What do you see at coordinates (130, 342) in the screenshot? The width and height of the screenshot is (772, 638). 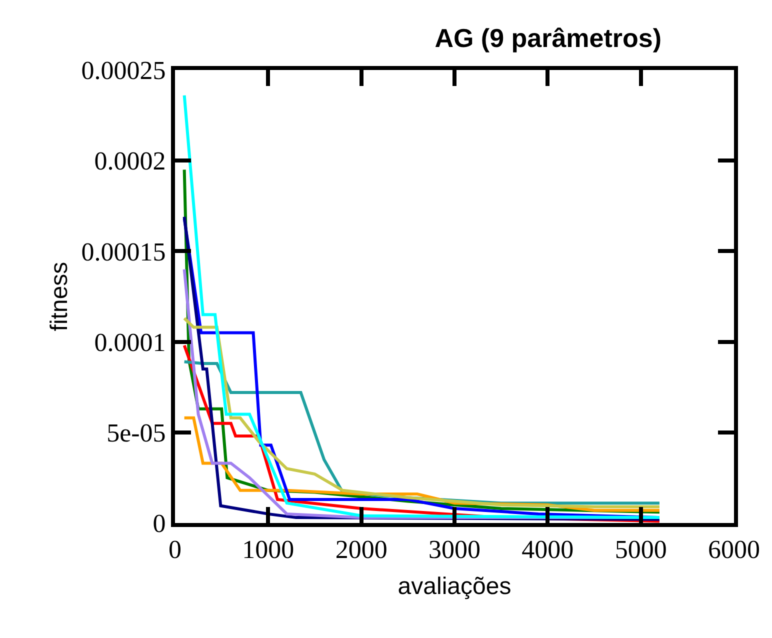 I see `y-tick-label: 0.0001` at bounding box center [130, 342].